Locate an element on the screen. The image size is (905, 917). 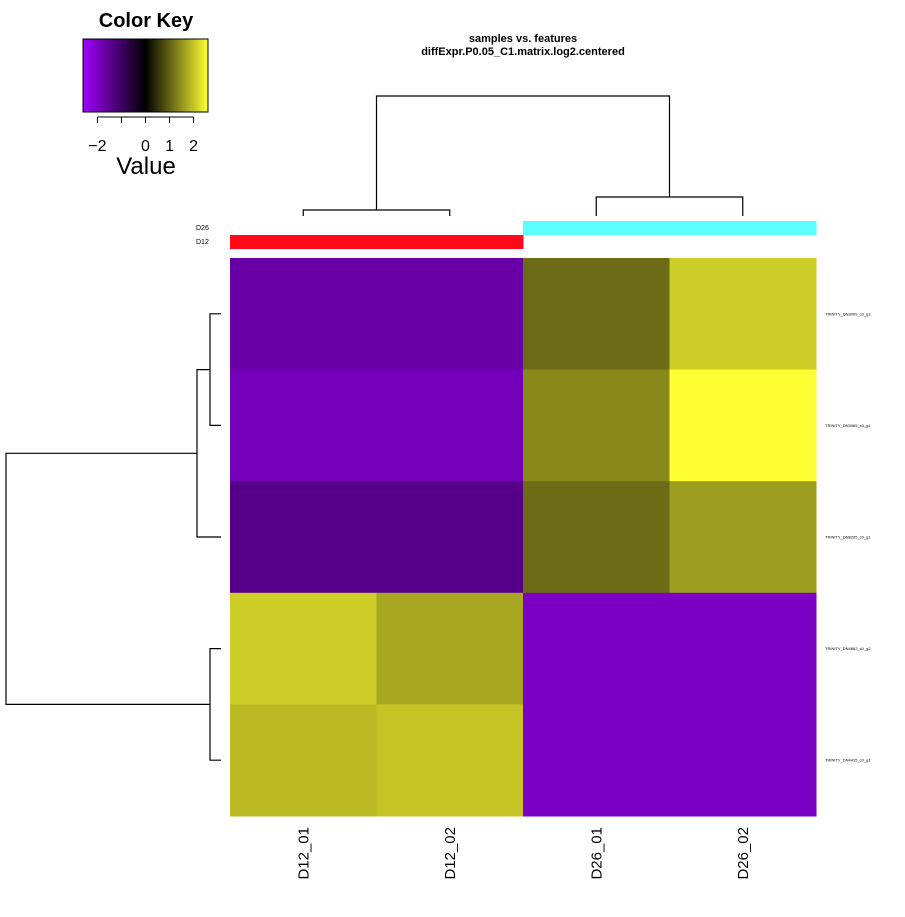
color-key-tick-label: −2 is located at coordinates (97, 146).